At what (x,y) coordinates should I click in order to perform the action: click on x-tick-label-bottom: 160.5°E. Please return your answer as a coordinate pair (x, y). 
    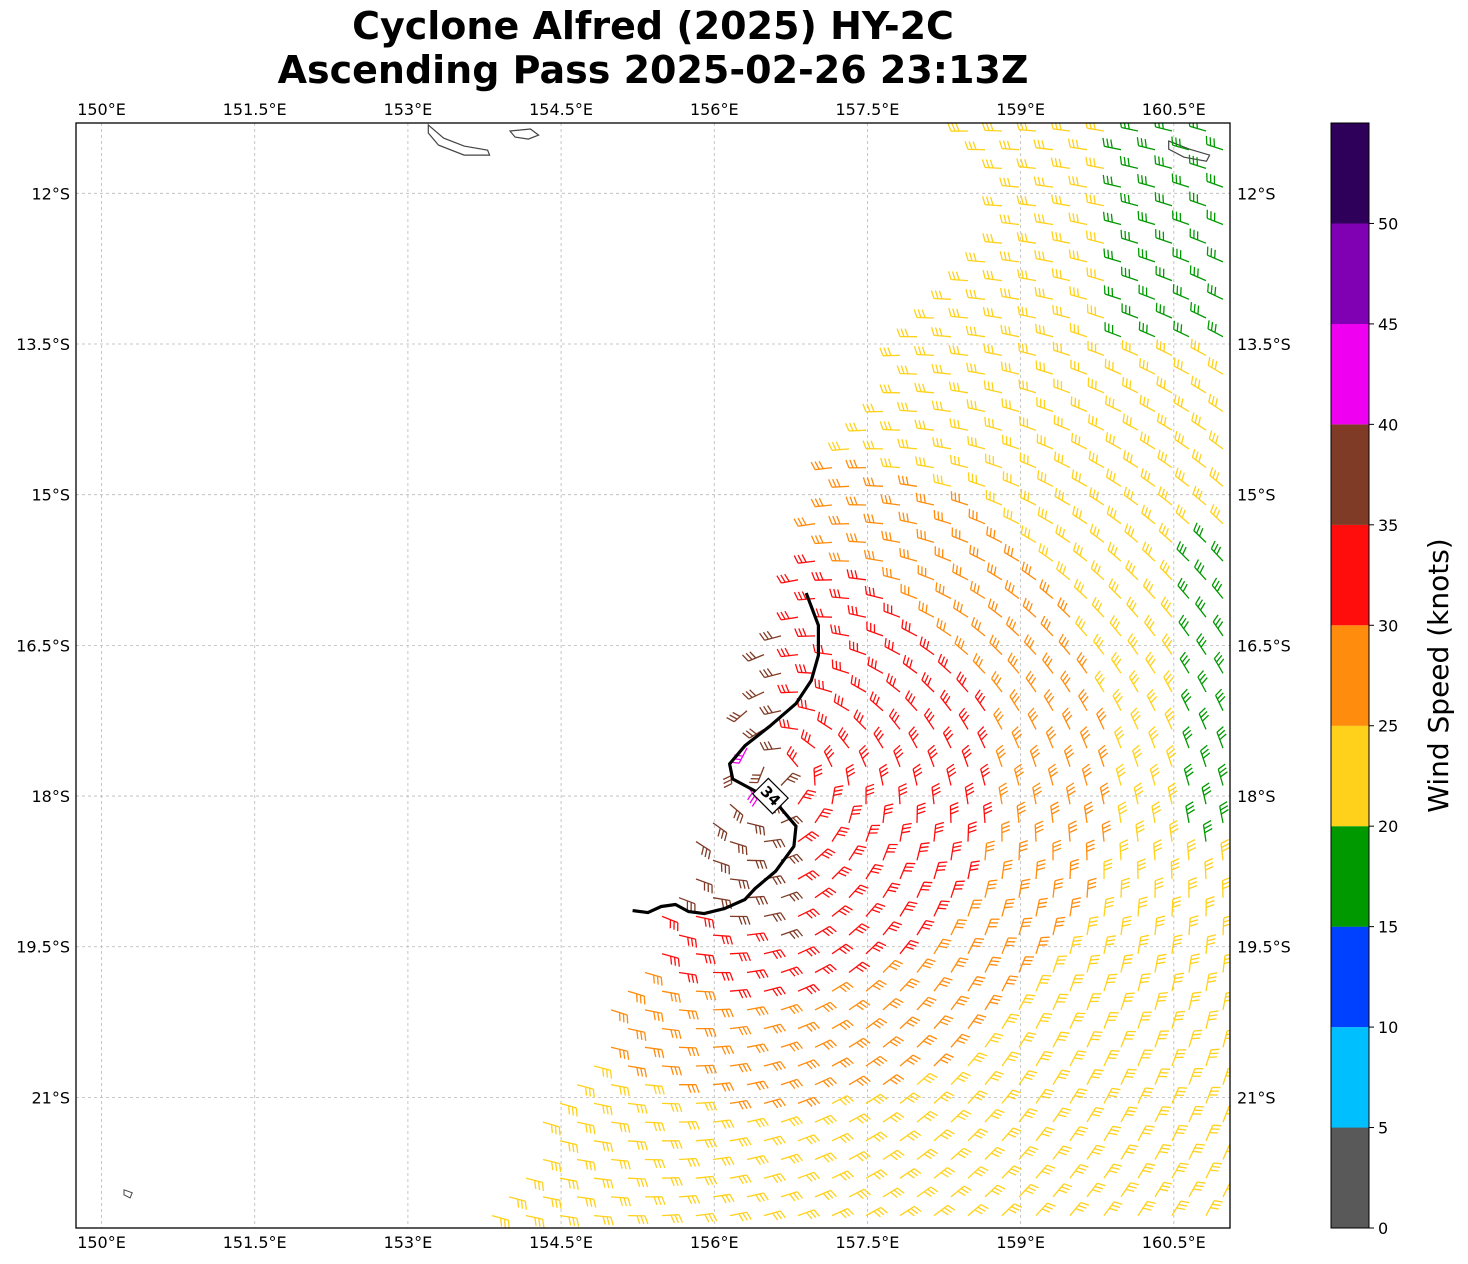
    Looking at the image, I should click on (1174, 1242).